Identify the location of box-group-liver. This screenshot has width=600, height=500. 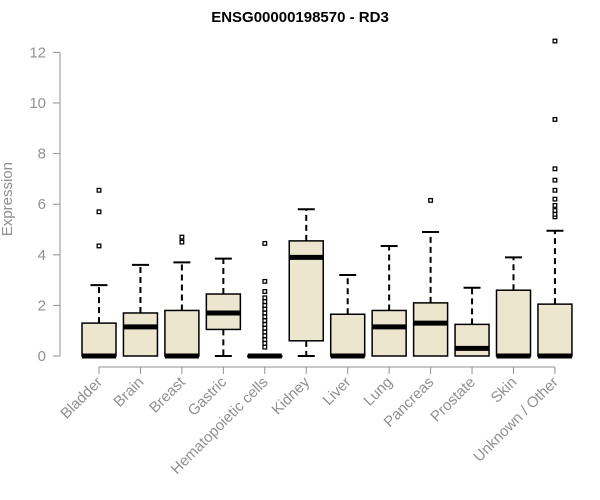
(347, 316).